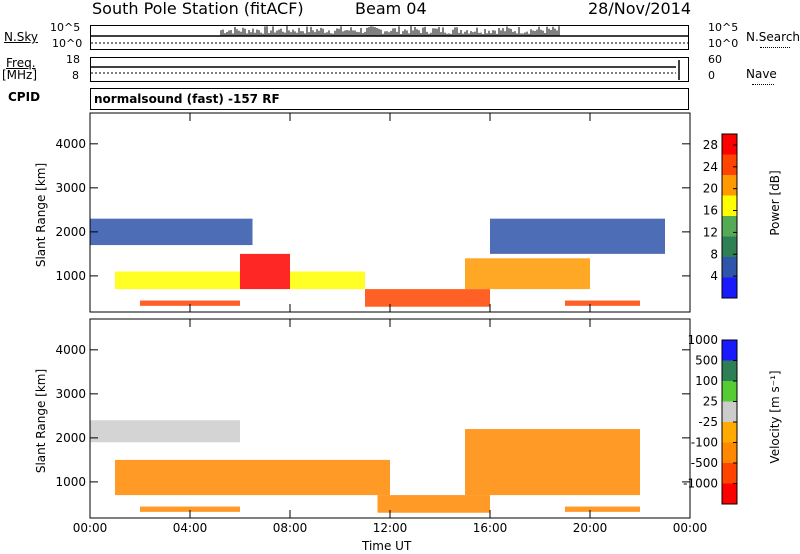  Describe the element at coordinates (490, 528) in the screenshot. I see `x-tick-label: 16:00` at that location.